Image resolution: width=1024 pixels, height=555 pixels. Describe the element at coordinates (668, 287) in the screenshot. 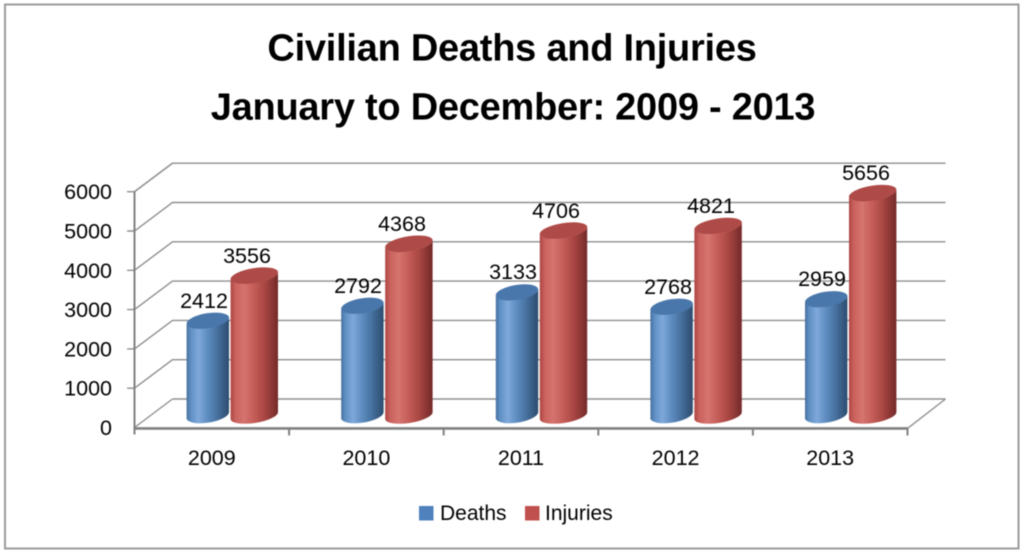

I see `svg-text: 2768` at that location.